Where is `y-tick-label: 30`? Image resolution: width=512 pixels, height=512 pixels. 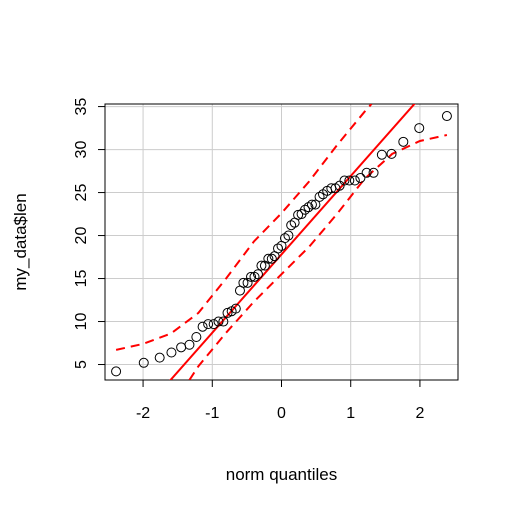
y-tick-label: 30 is located at coordinates (81, 150).